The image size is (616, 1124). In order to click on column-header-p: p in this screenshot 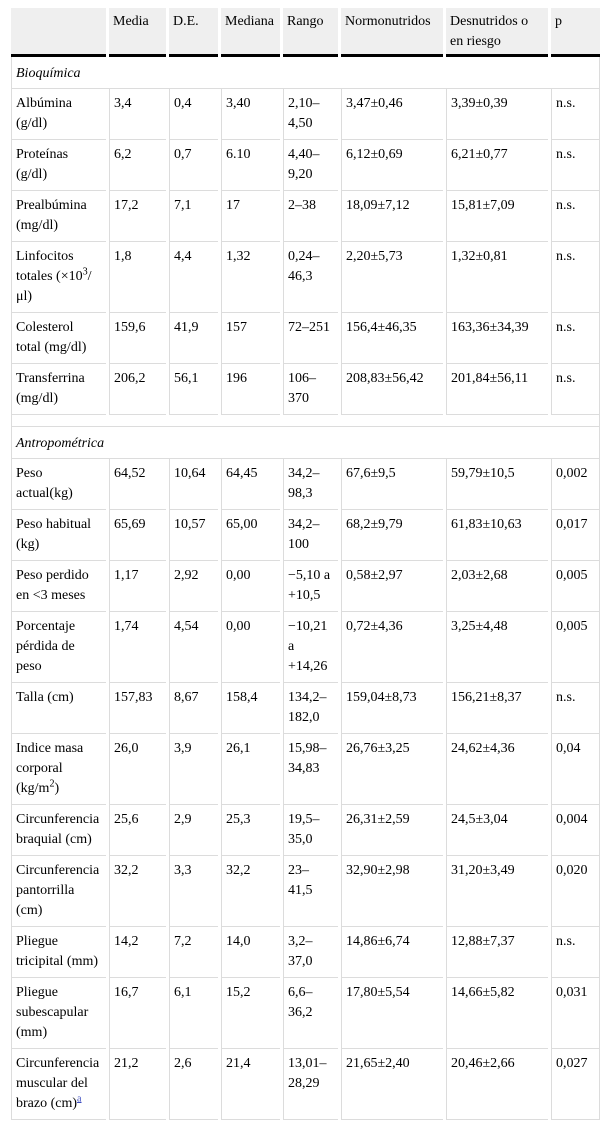, I will do `click(575, 32)`.